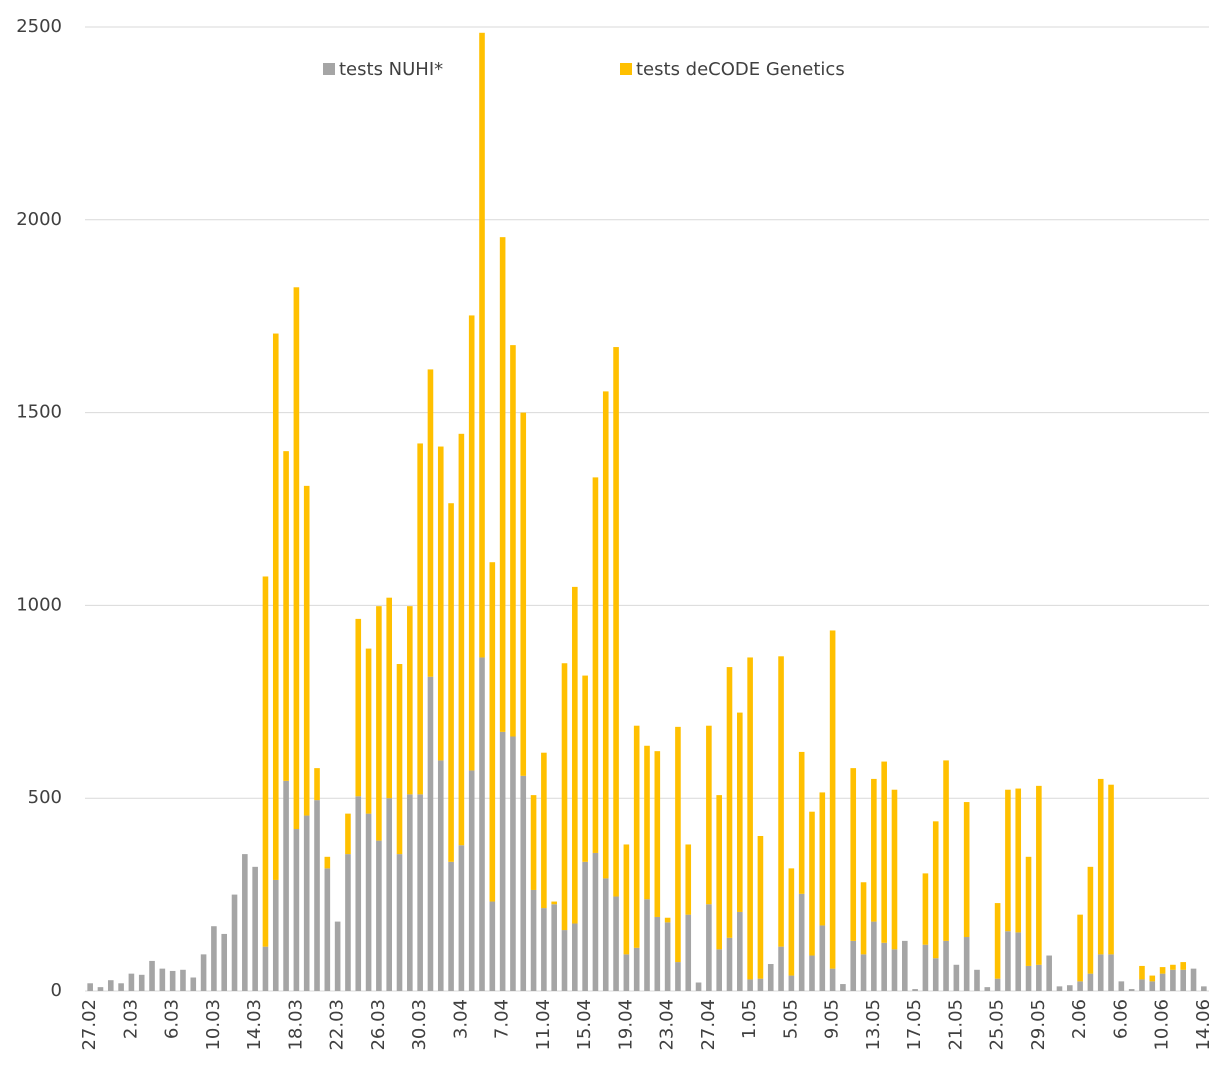 The height and width of the screenshot is (1069, 1209). What do you see at coordinates (295, 1025) in the screenshot?
I see `x-tick-label: 18.03` at bounding box center [295, 1025].